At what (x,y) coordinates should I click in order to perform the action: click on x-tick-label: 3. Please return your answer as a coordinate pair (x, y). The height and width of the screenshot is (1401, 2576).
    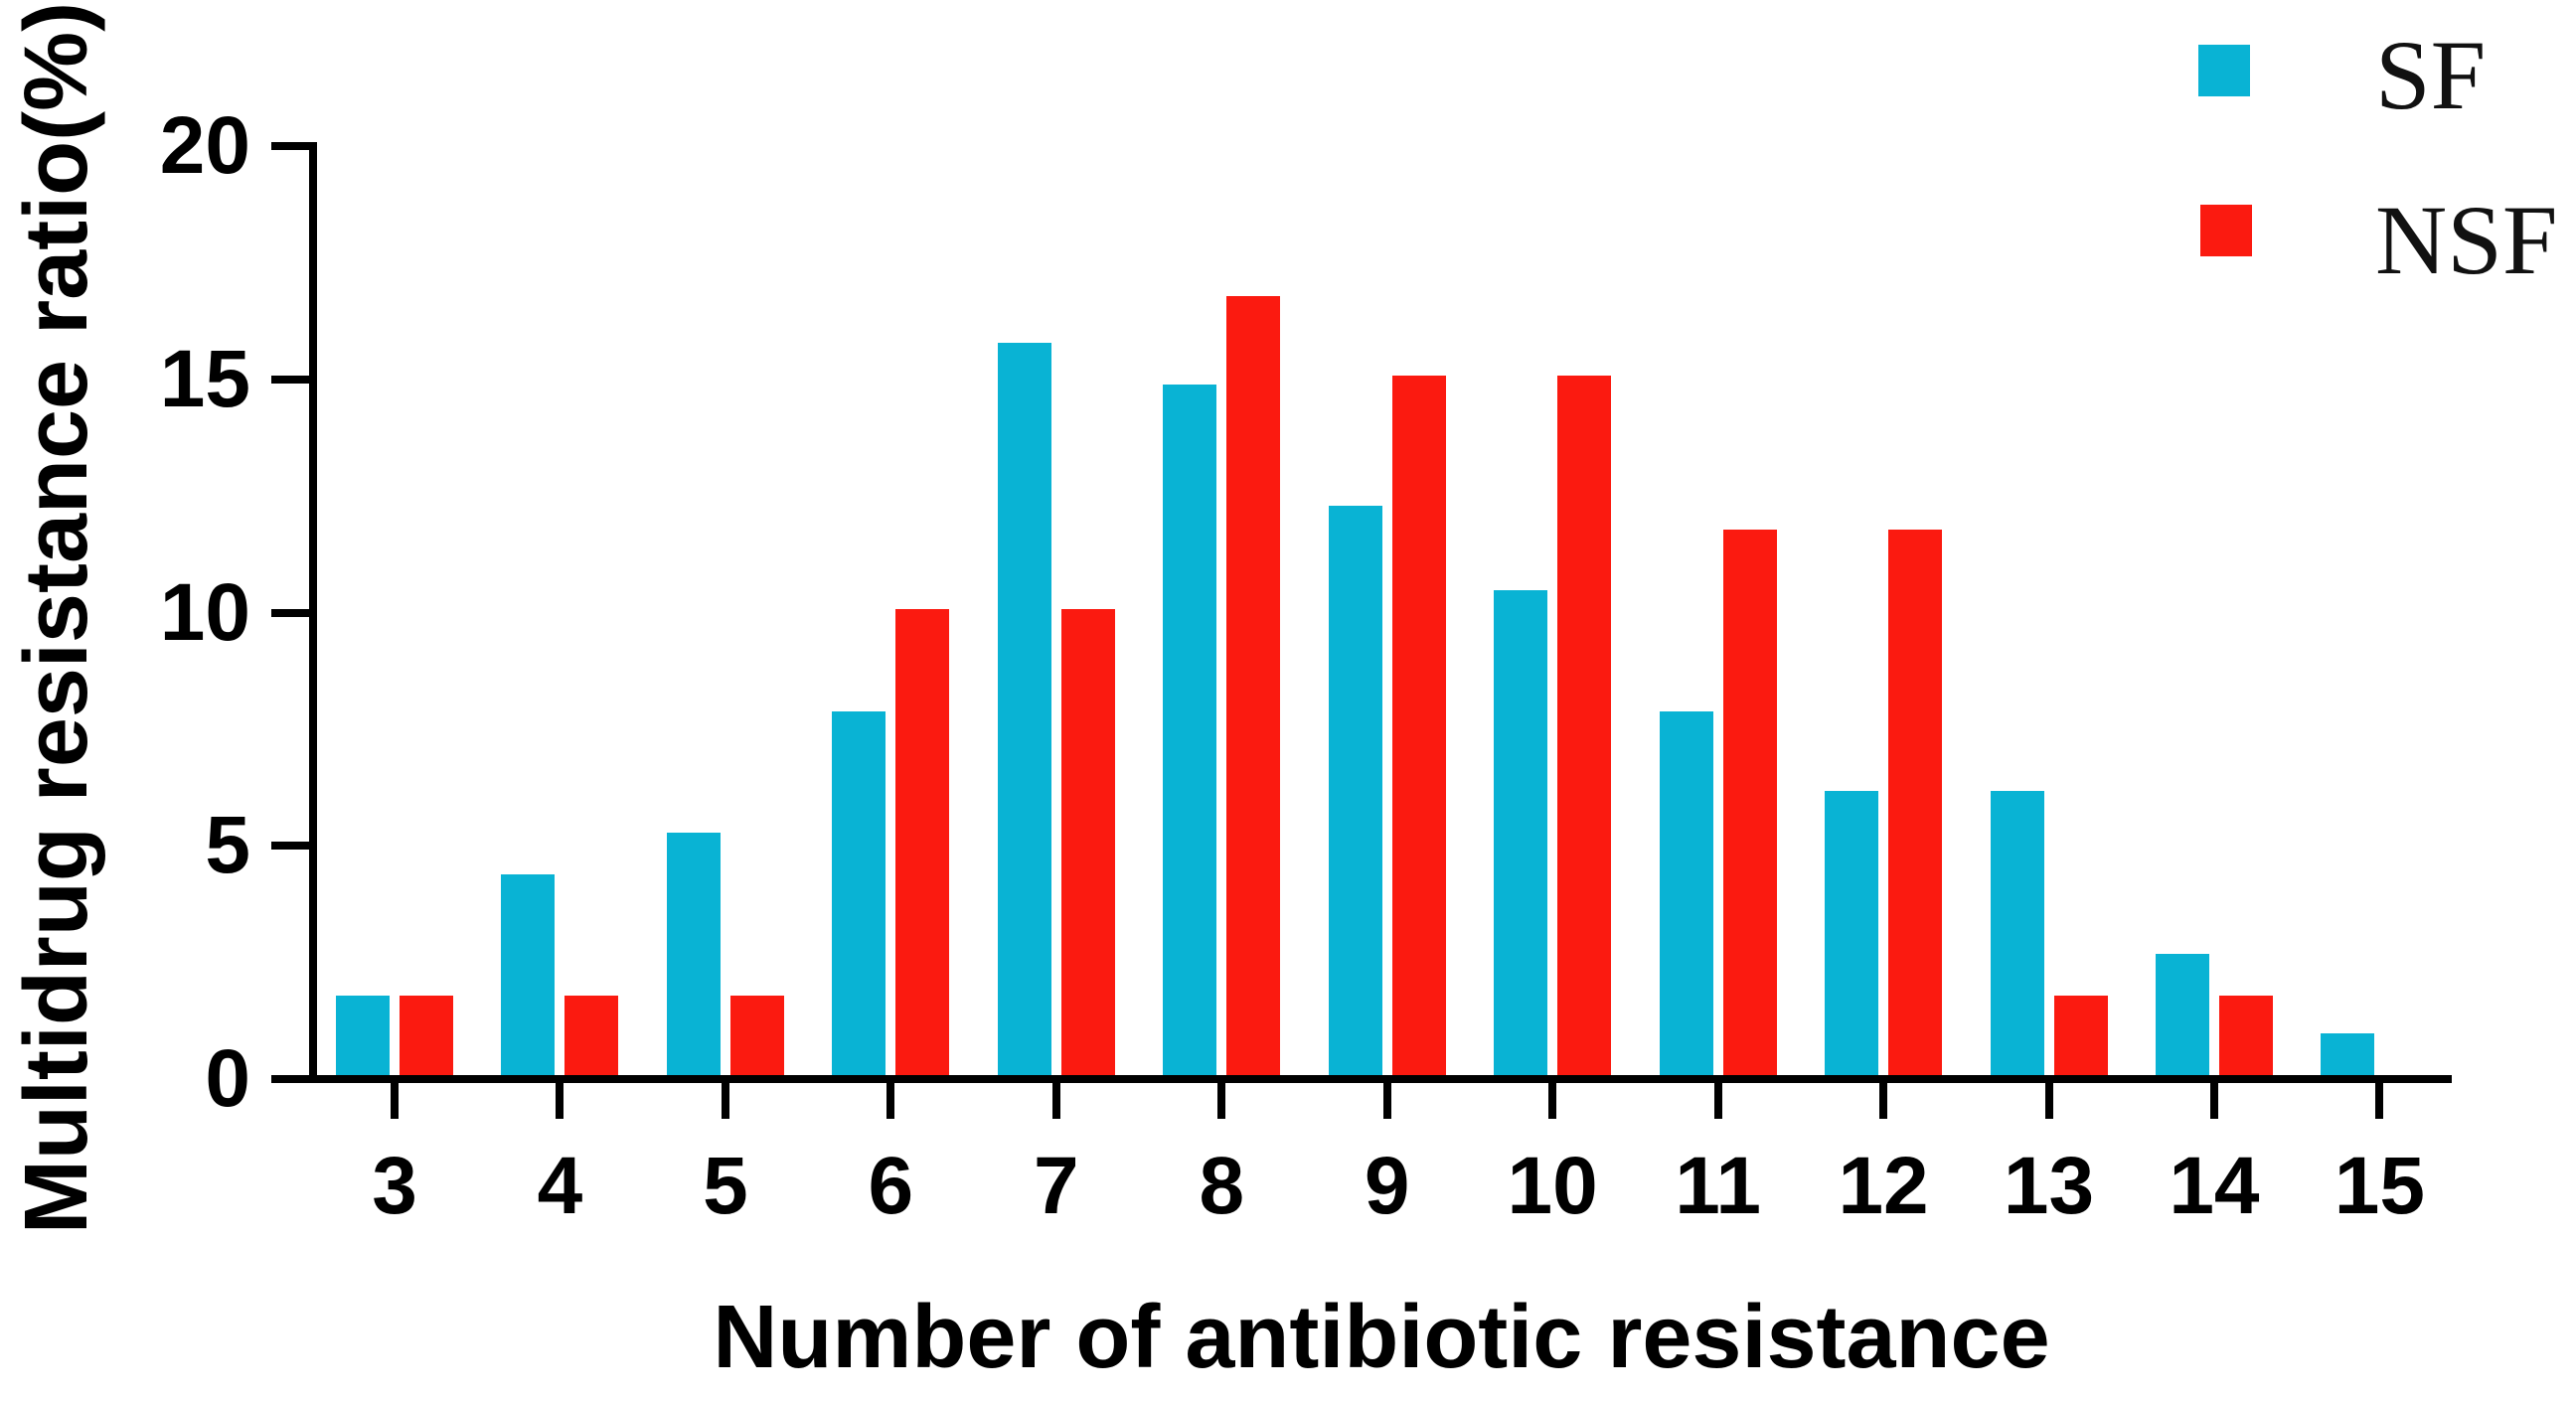
    Looking at the image, I should click on (394, 1186).